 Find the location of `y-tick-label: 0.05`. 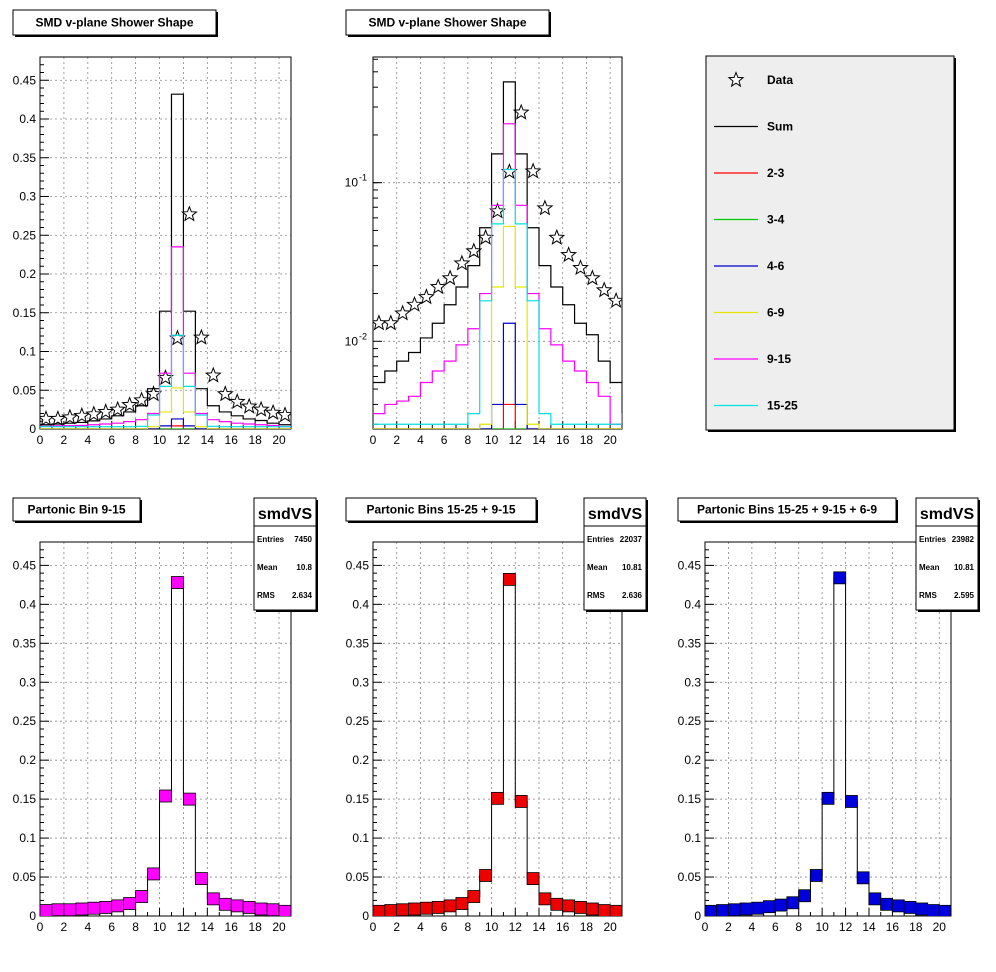

y-tick-label: 0.05 is located at coordinates (25, 877).